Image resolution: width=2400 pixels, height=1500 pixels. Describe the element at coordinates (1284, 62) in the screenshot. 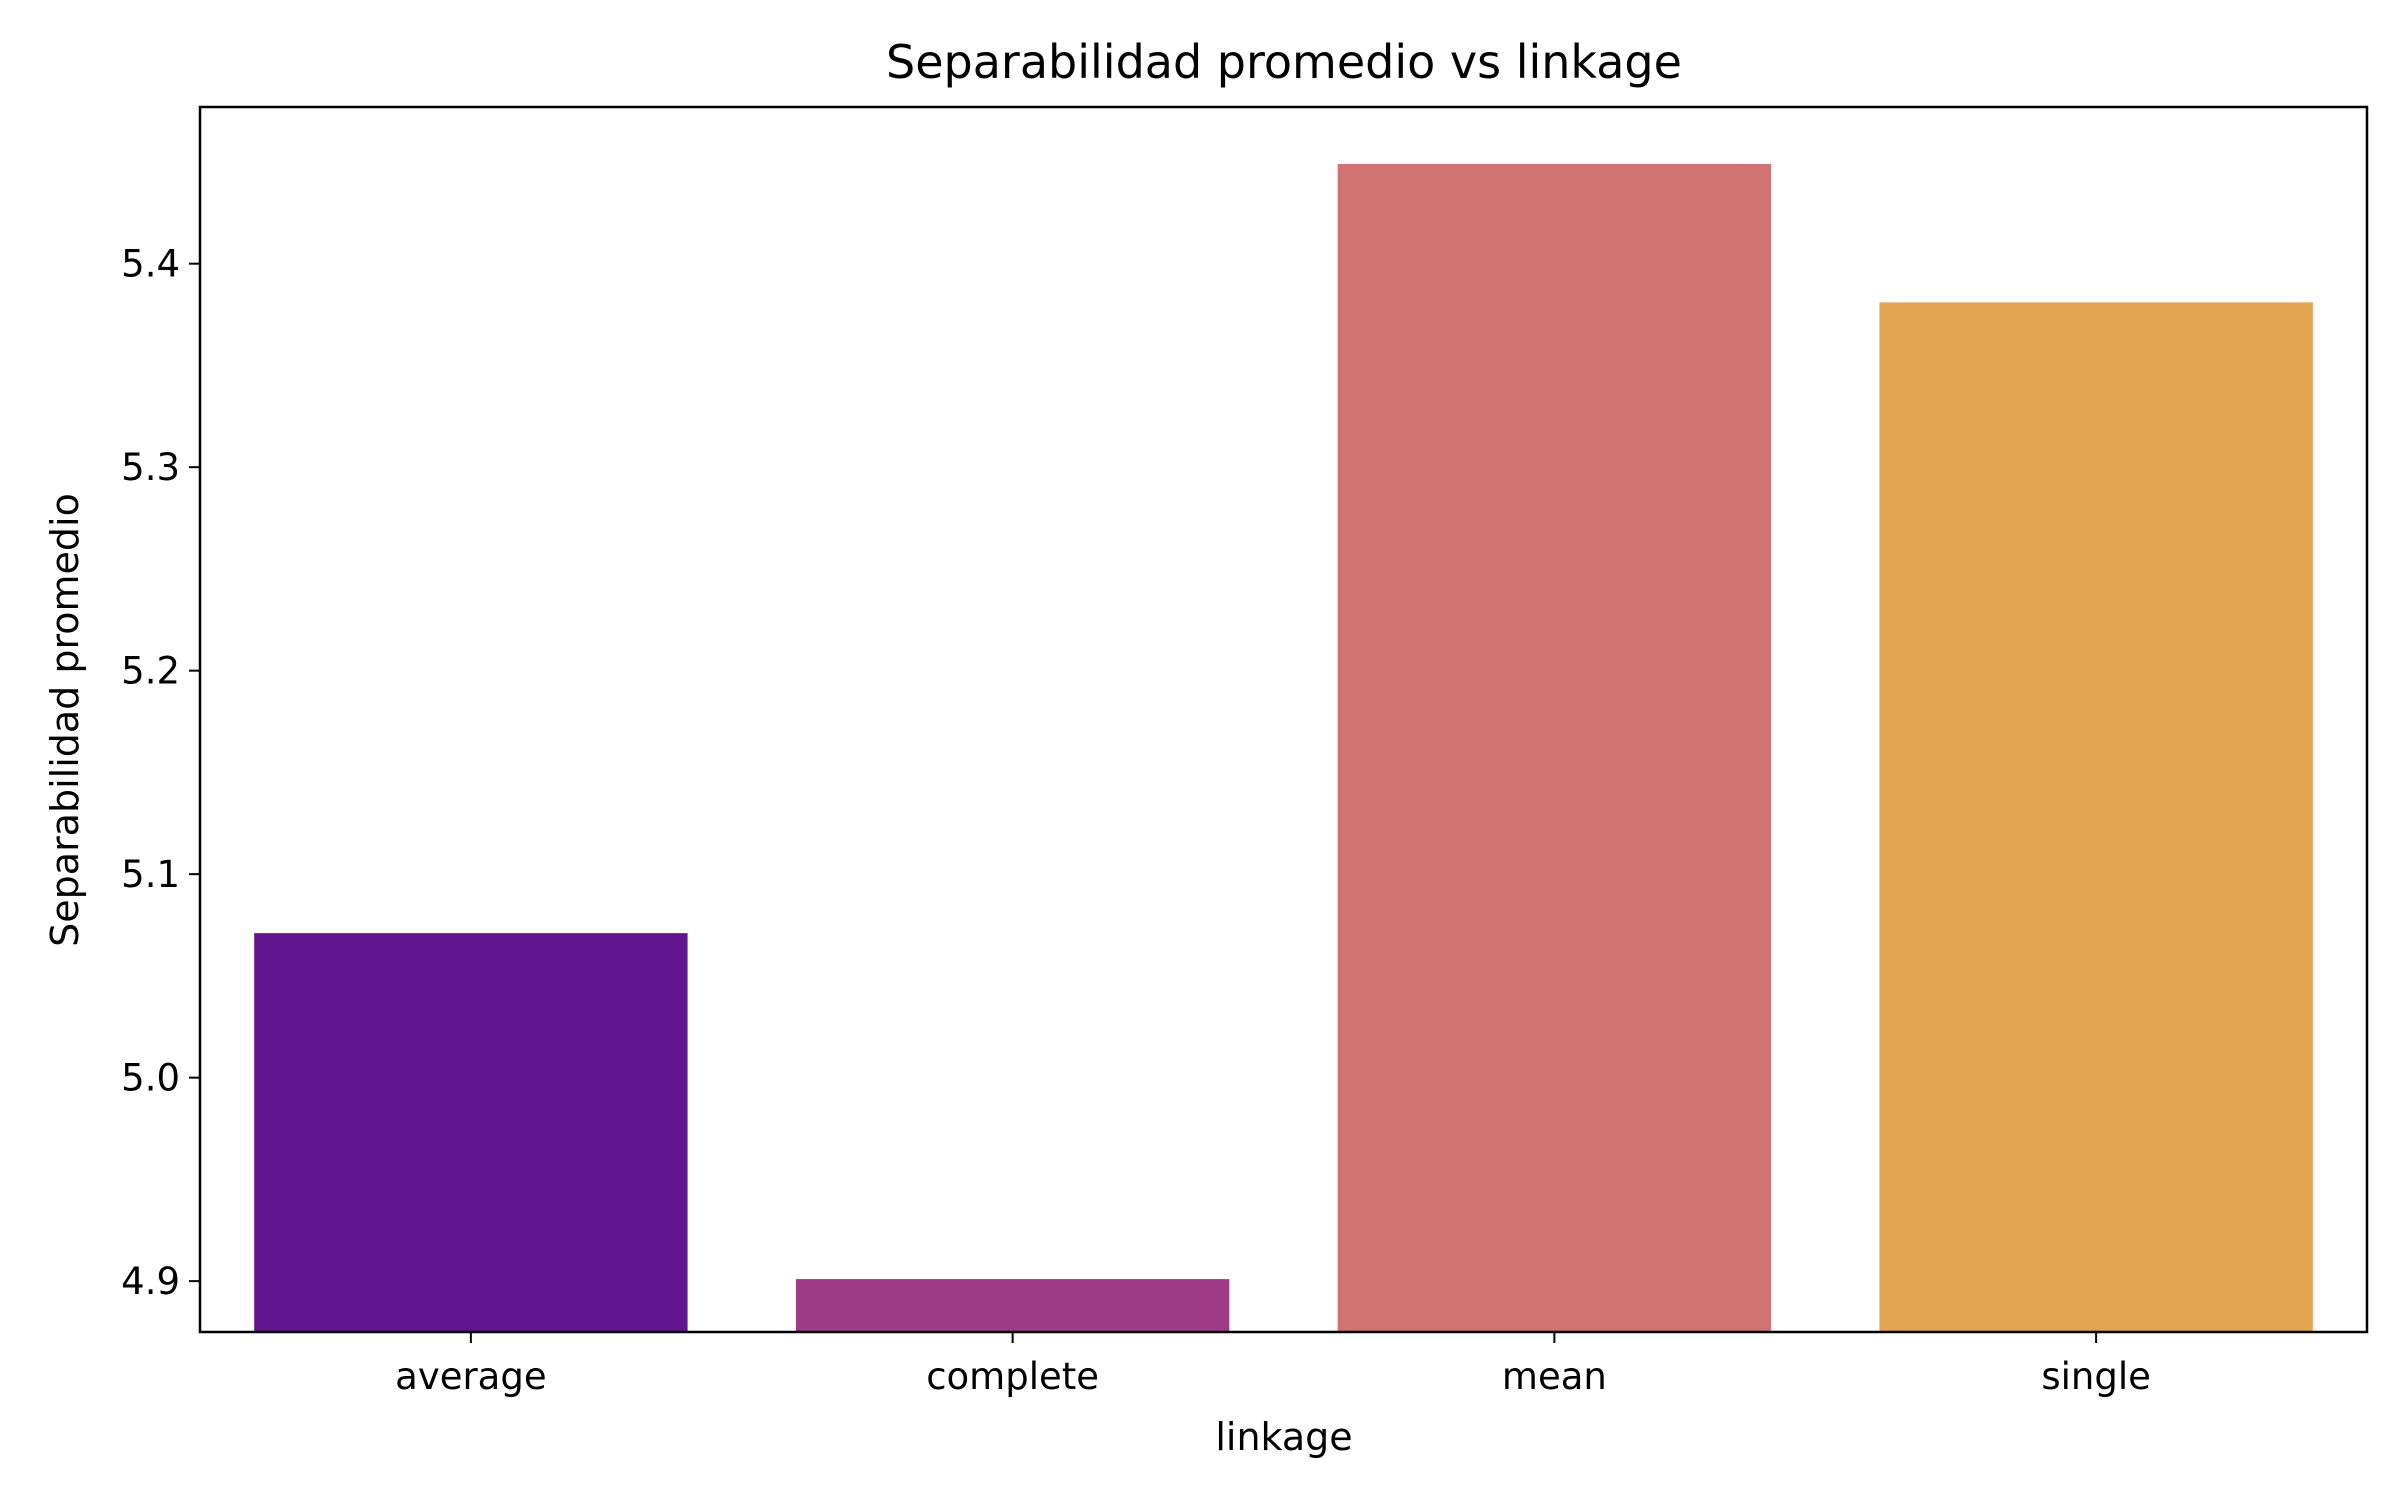

I see `chart-title: Separabilidad promedio vs linkage` at that location.